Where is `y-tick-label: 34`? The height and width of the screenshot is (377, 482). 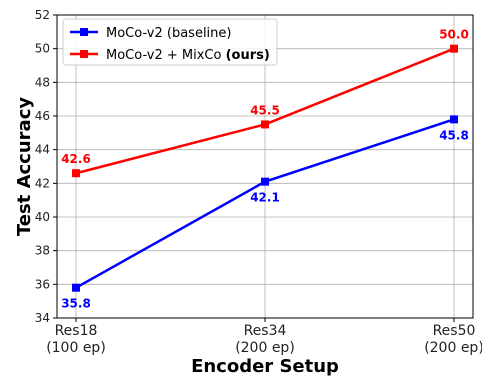
y-tick-label: 34 is located at coordinates (42, 318).